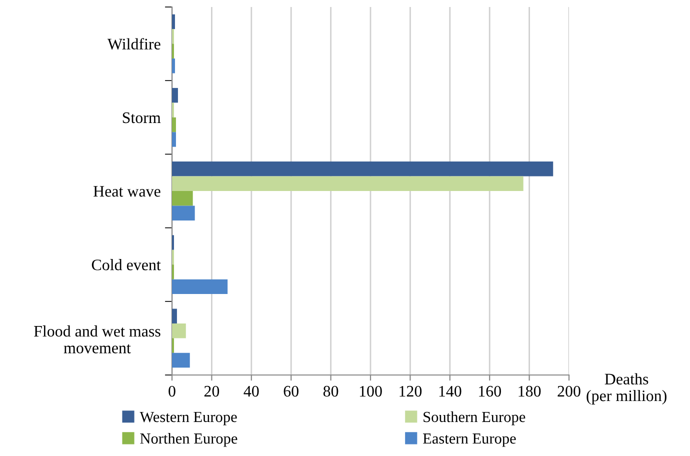 Image resolution: width=690 pixels, height=456 pixels. What do you see at coordinates (475, 418) in the screenshot?
I see `legend-label: Southern Europe` at bounding box center [475, 418].